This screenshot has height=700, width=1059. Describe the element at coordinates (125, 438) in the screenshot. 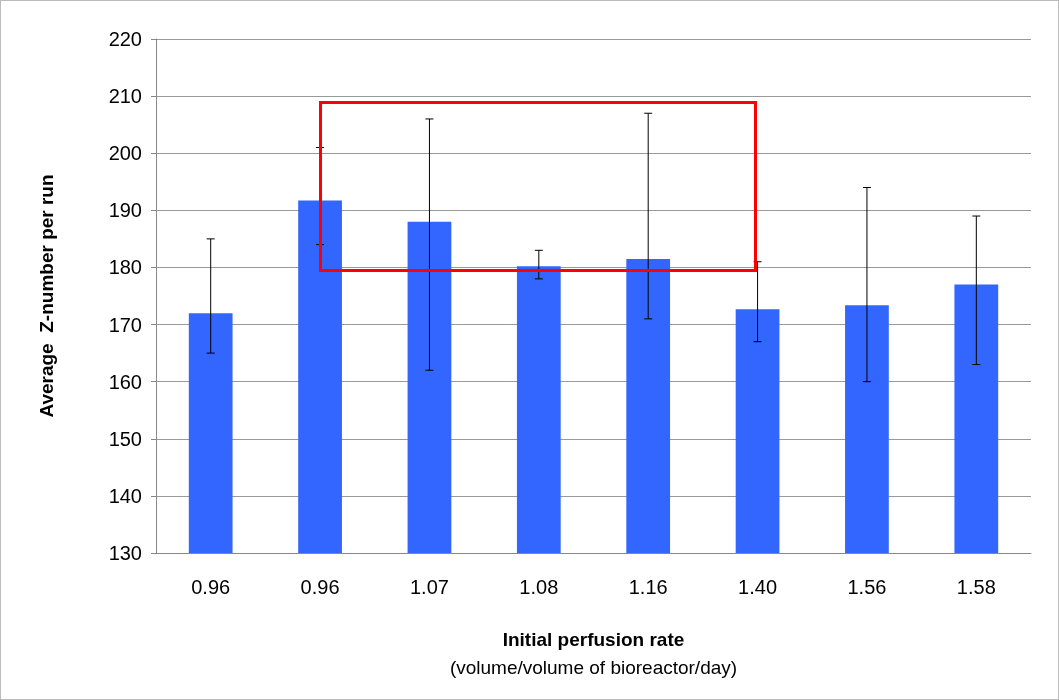

I see `y-tick-label: 150` at that location.